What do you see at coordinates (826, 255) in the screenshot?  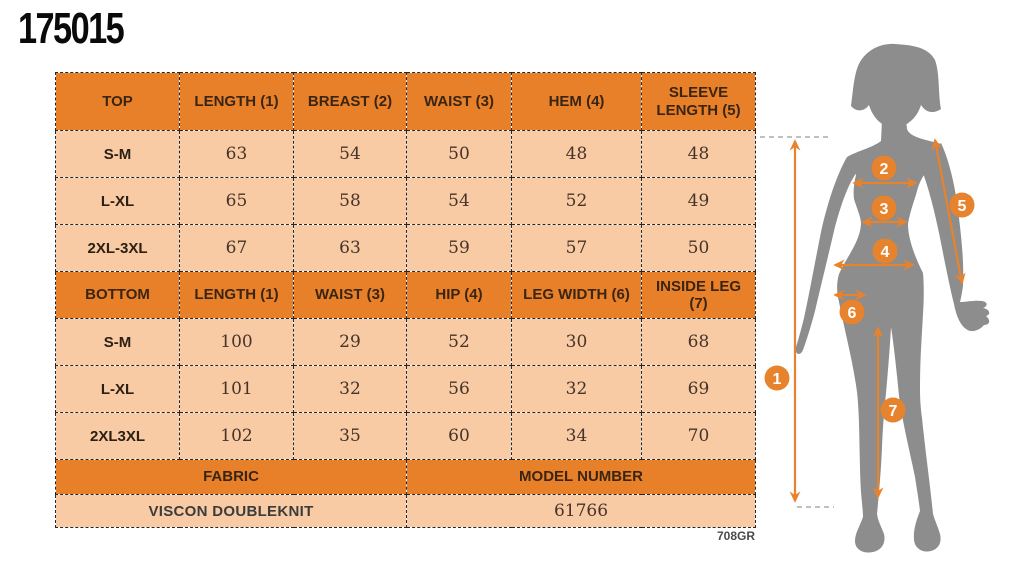 I see `silhouette-left-arm` at bounding box center [826, 255].